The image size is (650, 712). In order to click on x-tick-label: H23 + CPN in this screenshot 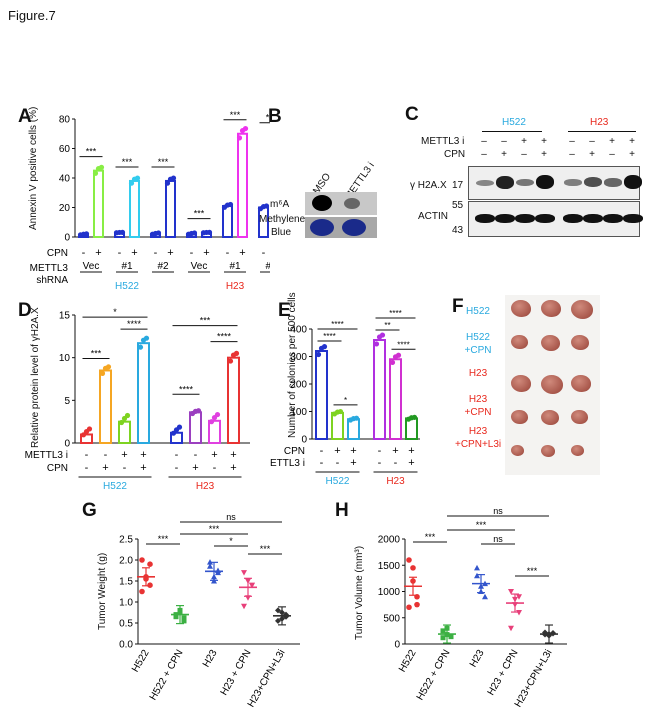, I will do `click(236, 673)`.